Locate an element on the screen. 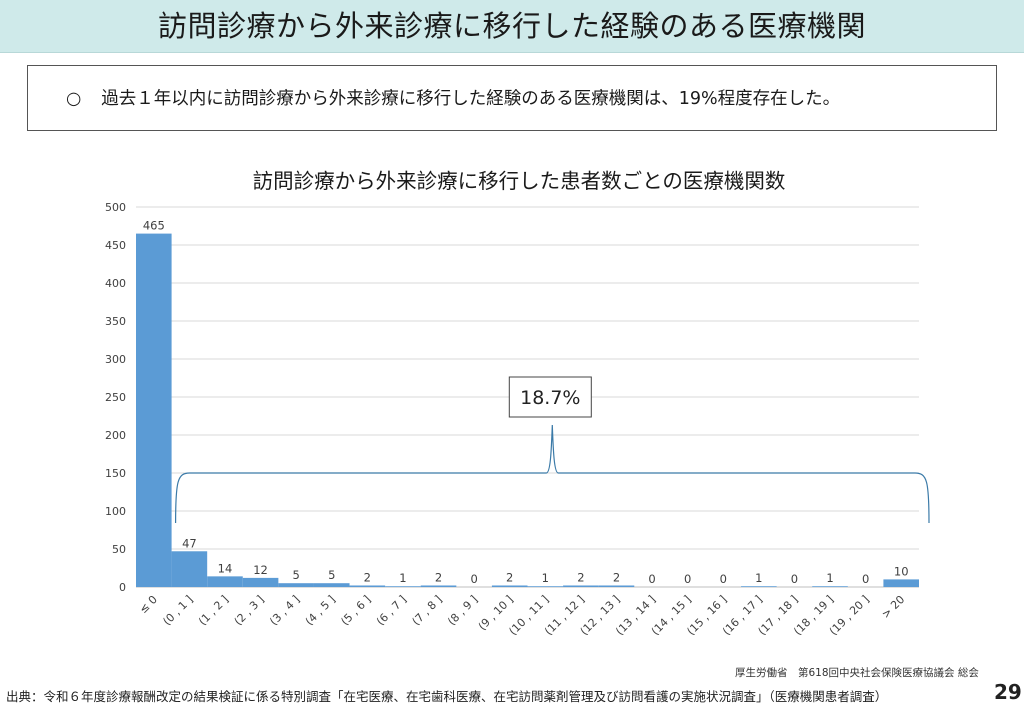 The image size is (1024, 709). x-tick-label: > 20 is located at coordinates (893, 607).